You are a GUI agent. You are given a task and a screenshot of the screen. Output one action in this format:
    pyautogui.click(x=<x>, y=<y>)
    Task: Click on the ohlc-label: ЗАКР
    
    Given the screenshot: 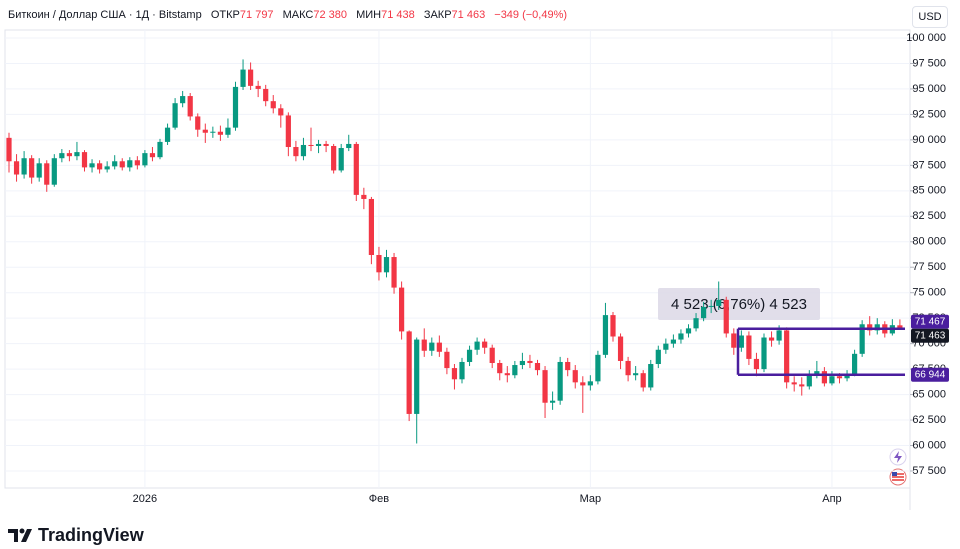 What is the action you would take?
    pyautogui.click(x=437, y=15)
    